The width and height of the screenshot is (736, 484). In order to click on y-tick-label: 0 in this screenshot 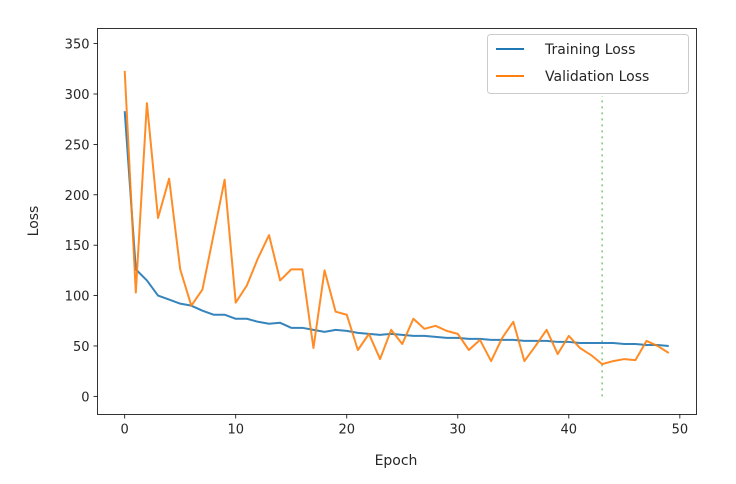, I will do `click(85, 397)`.